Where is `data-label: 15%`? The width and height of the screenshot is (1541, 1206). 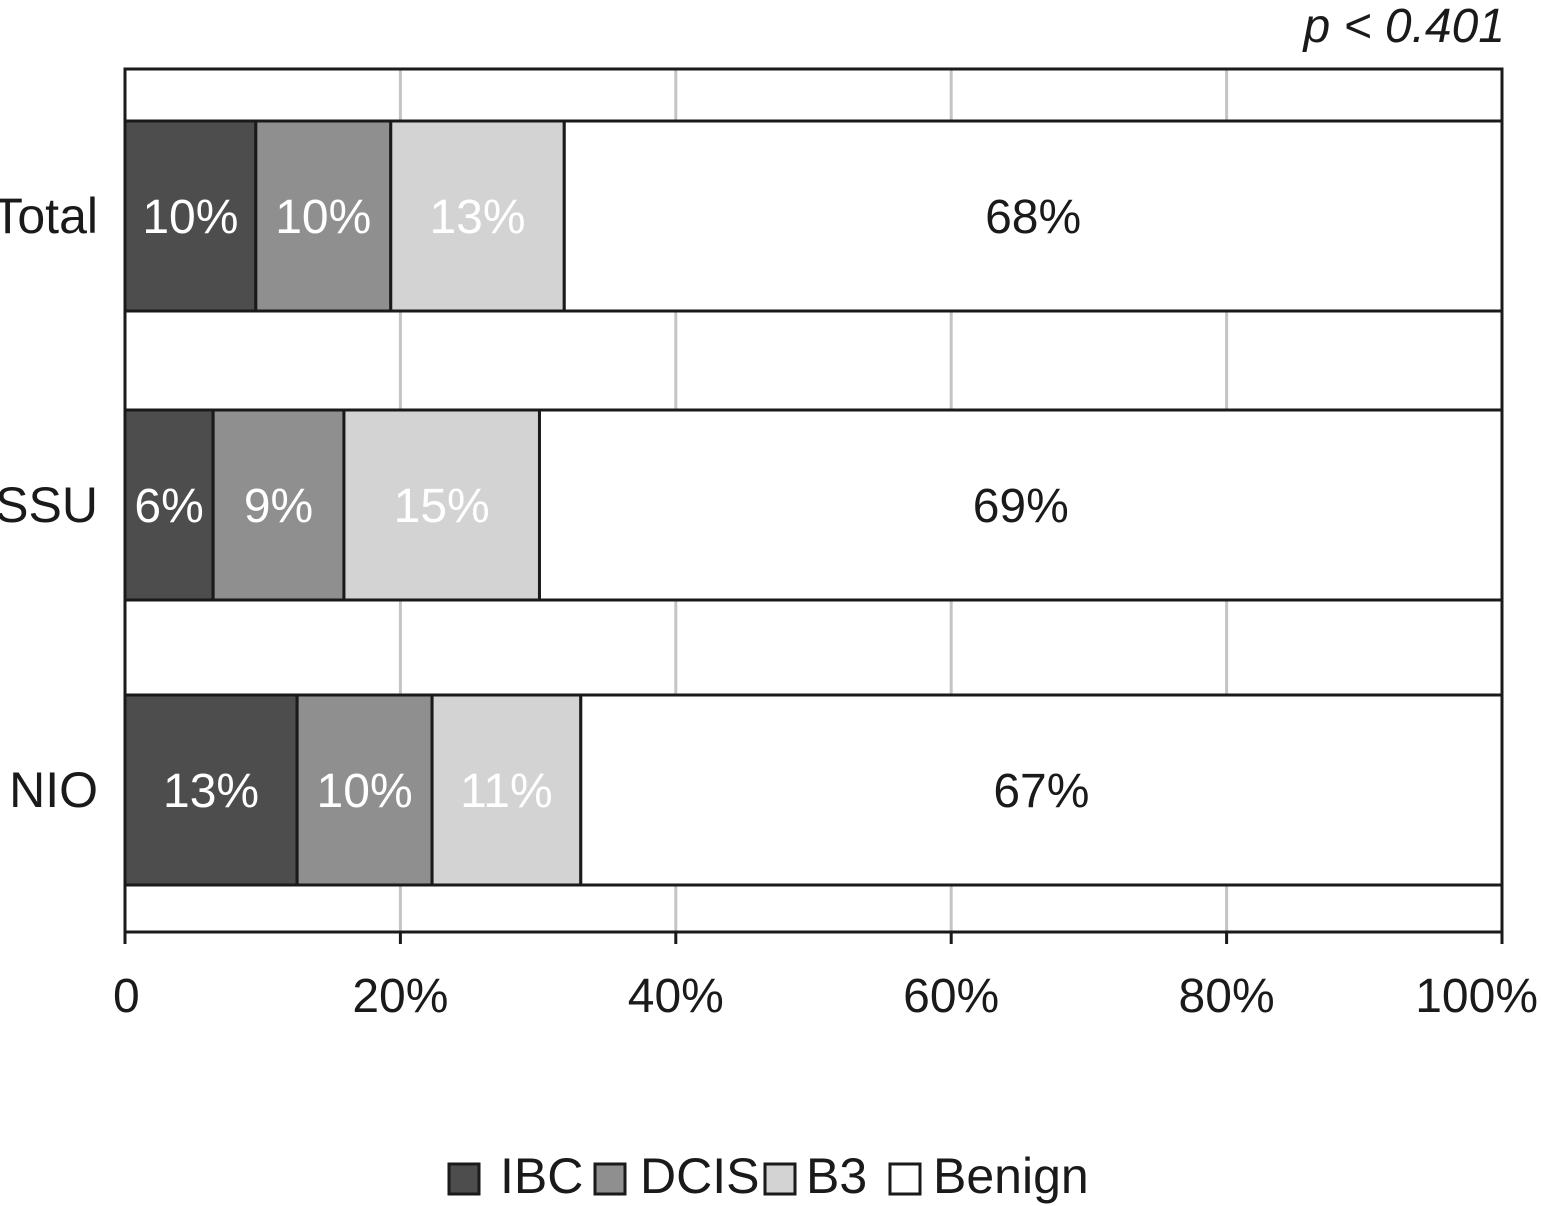
data-label: 15% is located at coordinates (442, 506).